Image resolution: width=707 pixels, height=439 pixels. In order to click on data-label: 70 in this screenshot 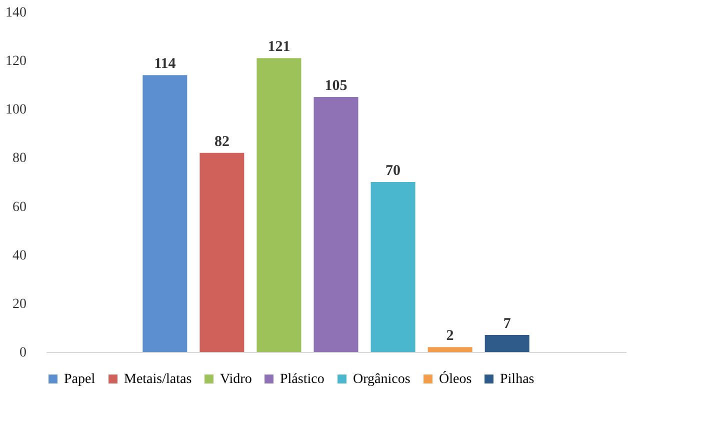, I will do `click(393, 171)`.